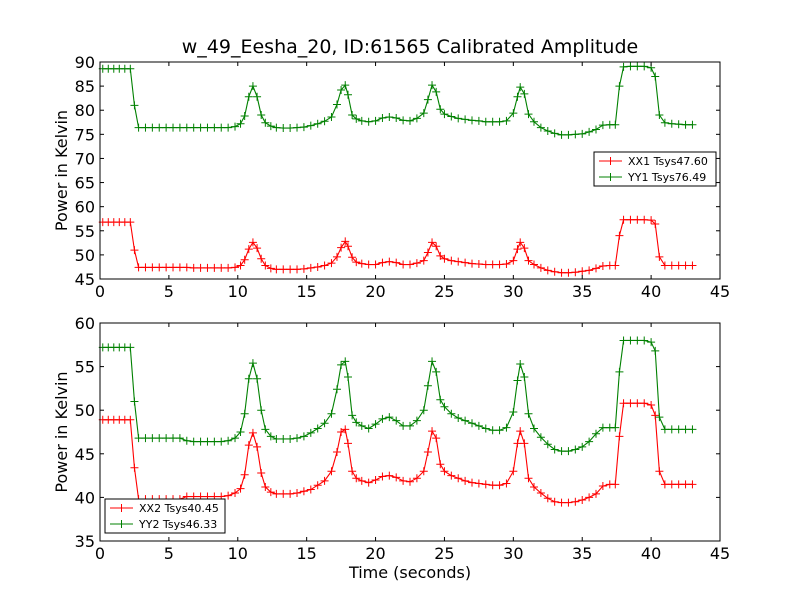  I want to click on x-tick-label: 0, so click(100, 291).